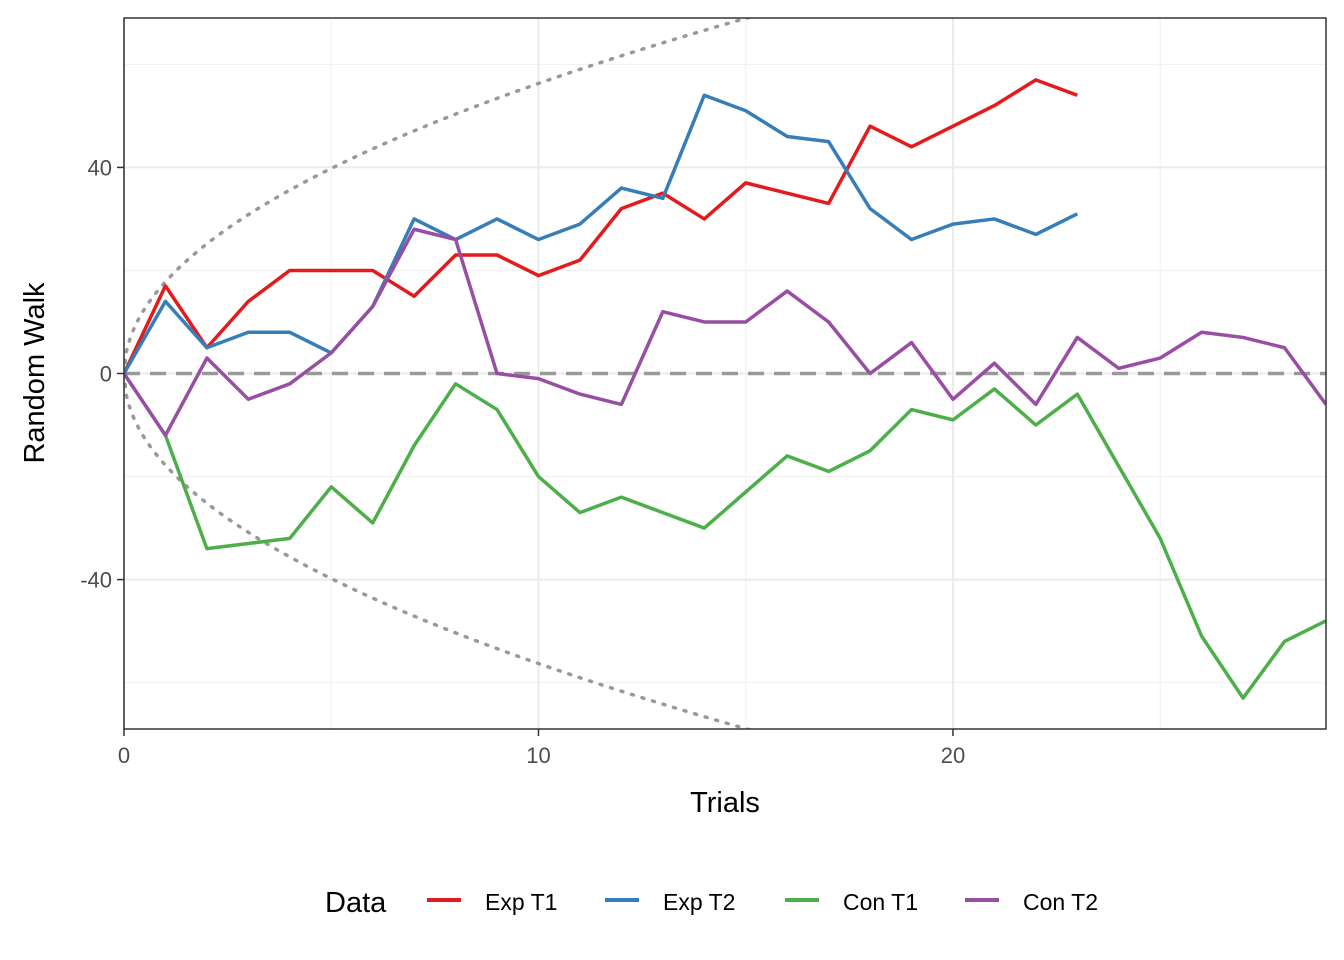 The image size is (1344, 960). What do you see at coordinates (699, 902) in the screenshot?
I see `legend-label: Exp T2` at bounding box center [699, 902].